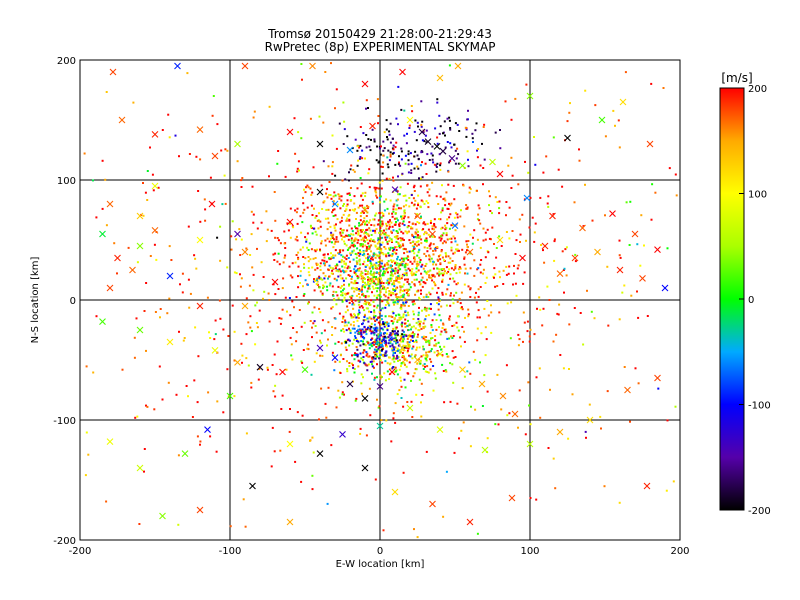 This screenshot has height=600, width=800. What do you see at coordinates (379, 34) in the screenshot?
I see `chart-title: Tromsø 20150429 21:28:00-21:29:43` at bounding box center [379, 34].